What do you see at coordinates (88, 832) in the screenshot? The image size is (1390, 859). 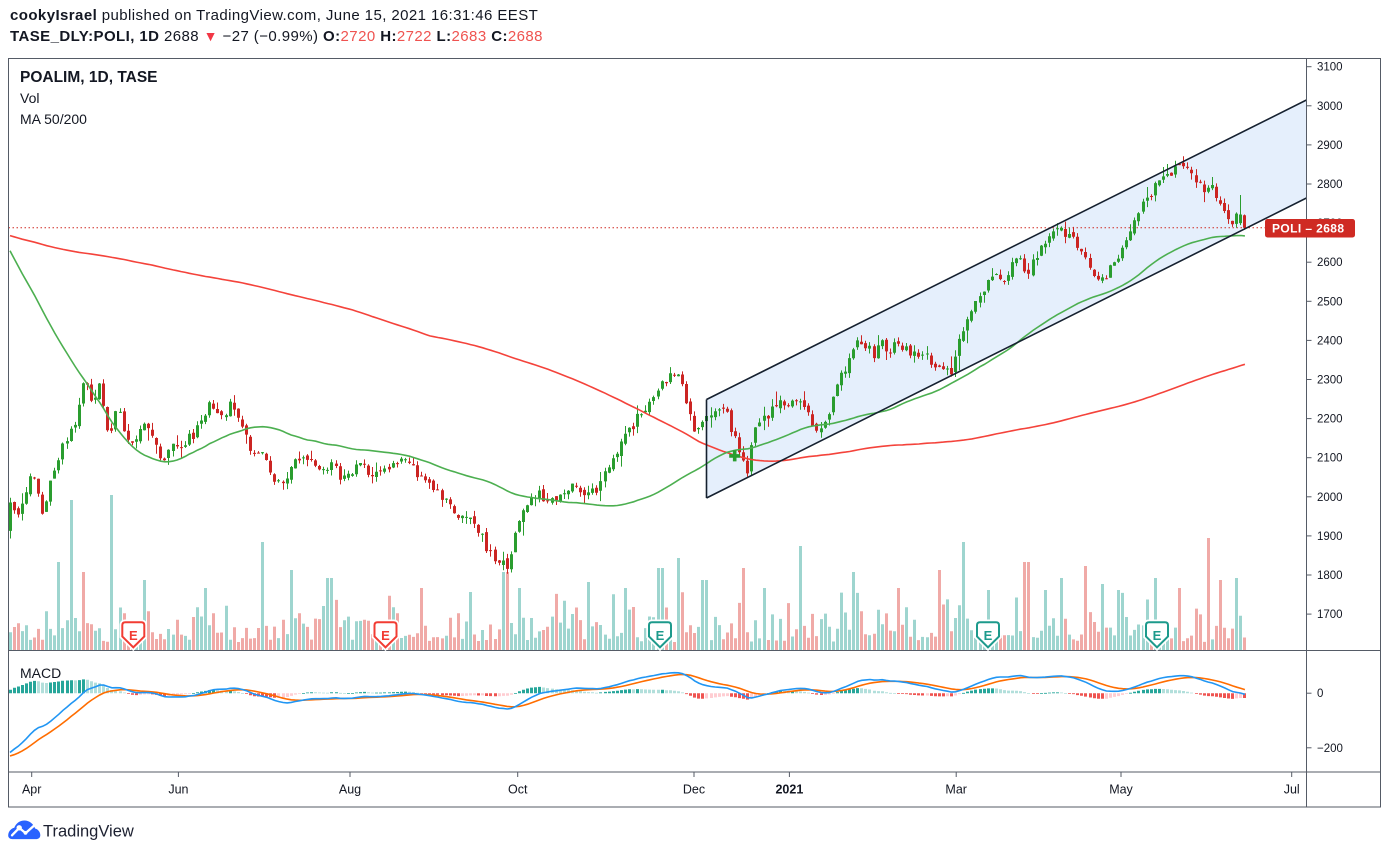 I see `svg-text: TradingView` at bounding box center [88, 832].